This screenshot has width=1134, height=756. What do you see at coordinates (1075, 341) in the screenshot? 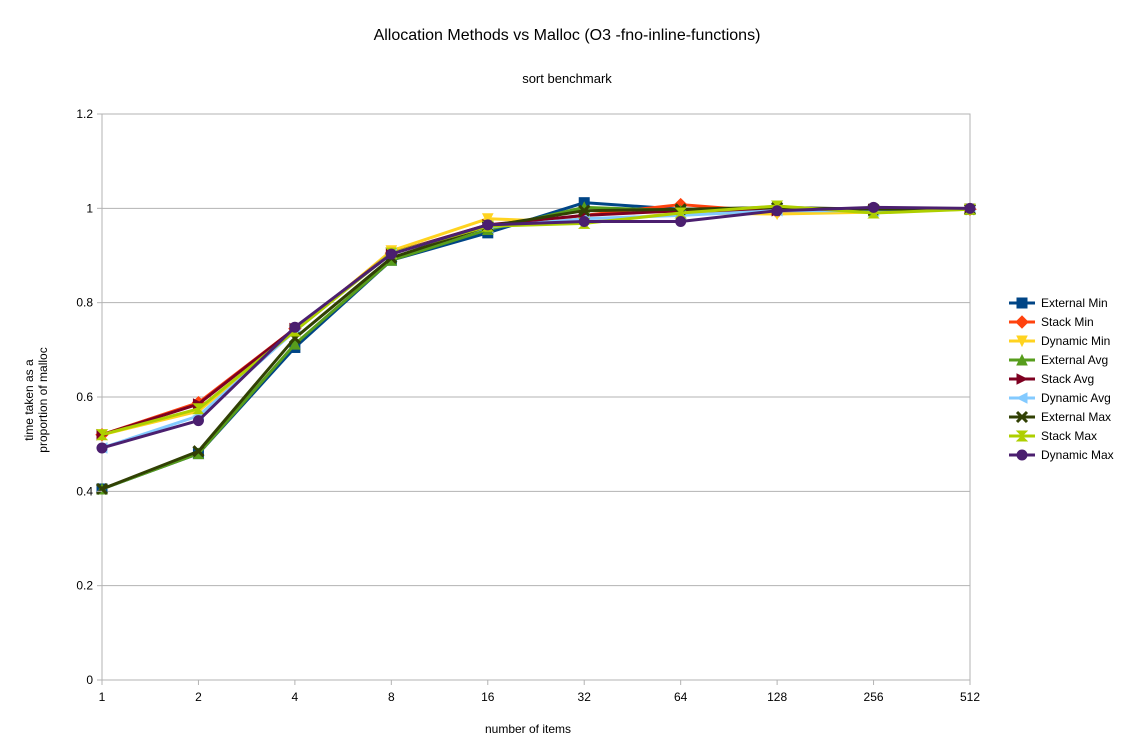
I see `legend-label: Dynamic Min` at bounding box center [1075, 341].